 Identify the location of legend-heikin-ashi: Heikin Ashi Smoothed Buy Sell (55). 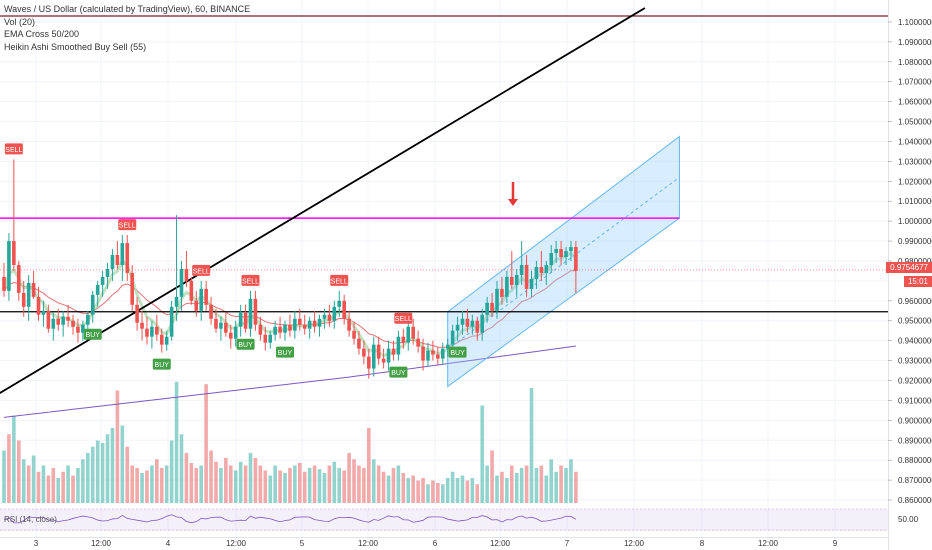
(75, 46).